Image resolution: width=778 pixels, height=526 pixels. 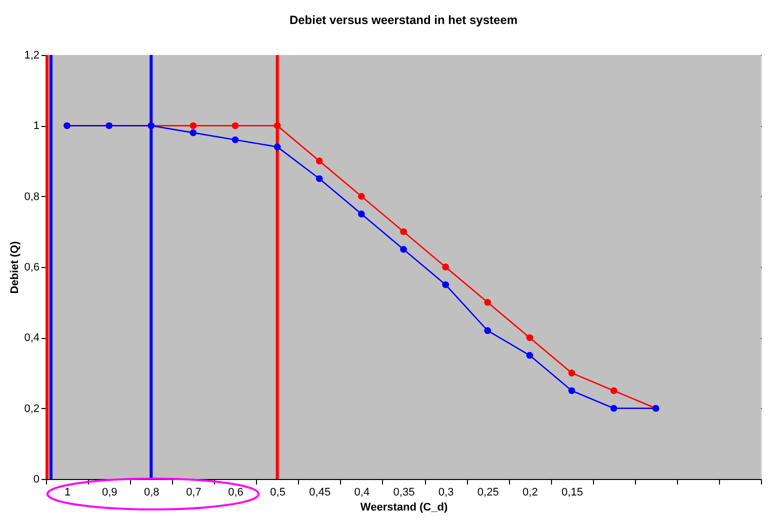 I want to click on x-tick-label: 0,6, so click(x=236, y=492).